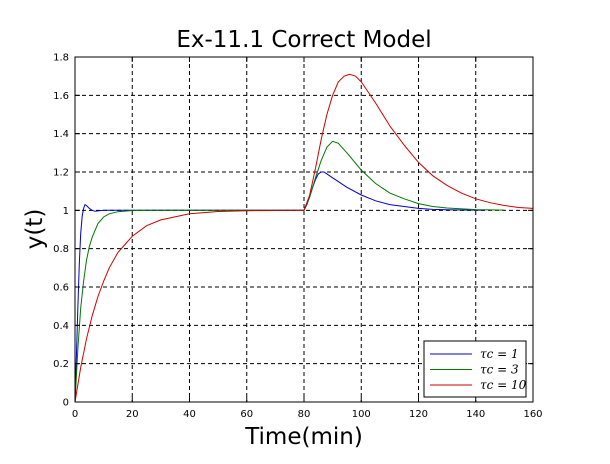 This screenshot has width=610, height=464. What do you see at coordinates (61, 326) in the screenshot?
I see `y-tick-label: 0.4` at bounding box center [61, 326].